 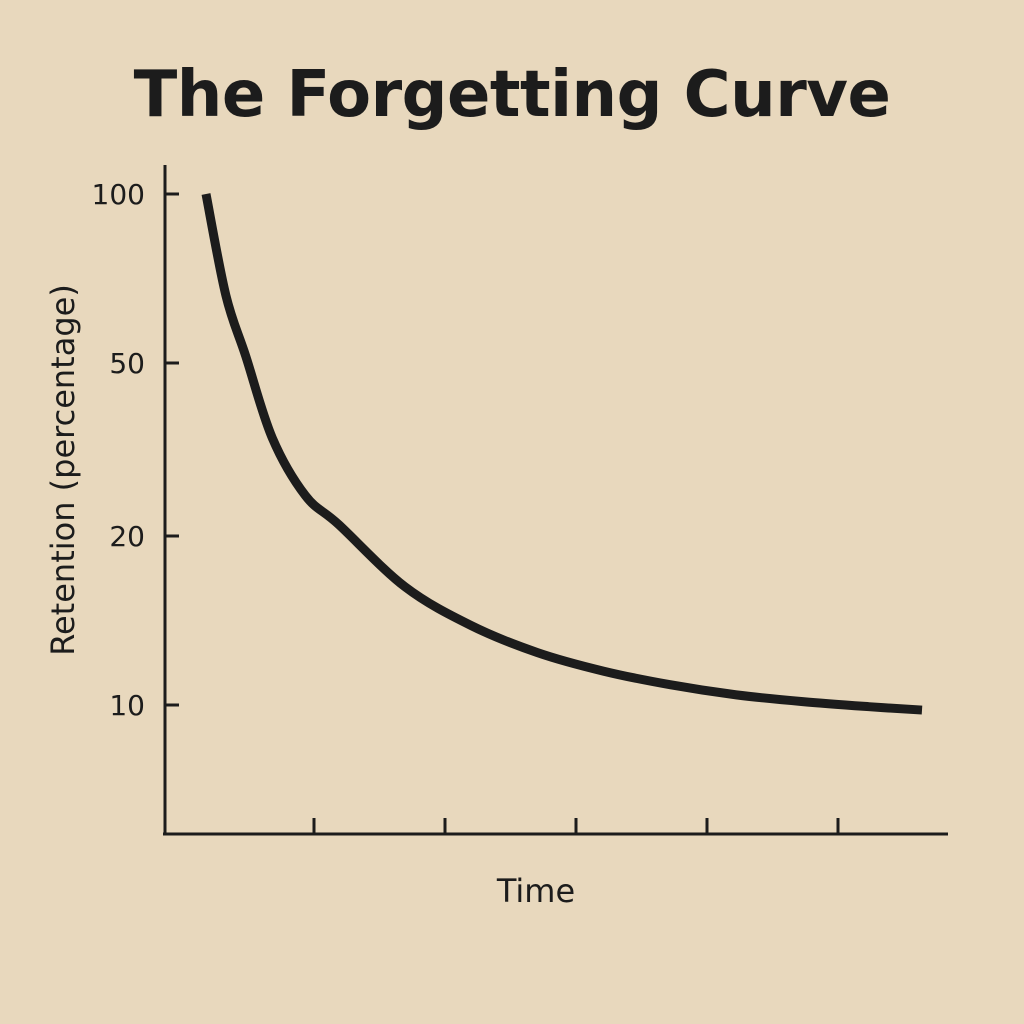 I want to click on x-axis-label: Time, so click(x=535, y=891).